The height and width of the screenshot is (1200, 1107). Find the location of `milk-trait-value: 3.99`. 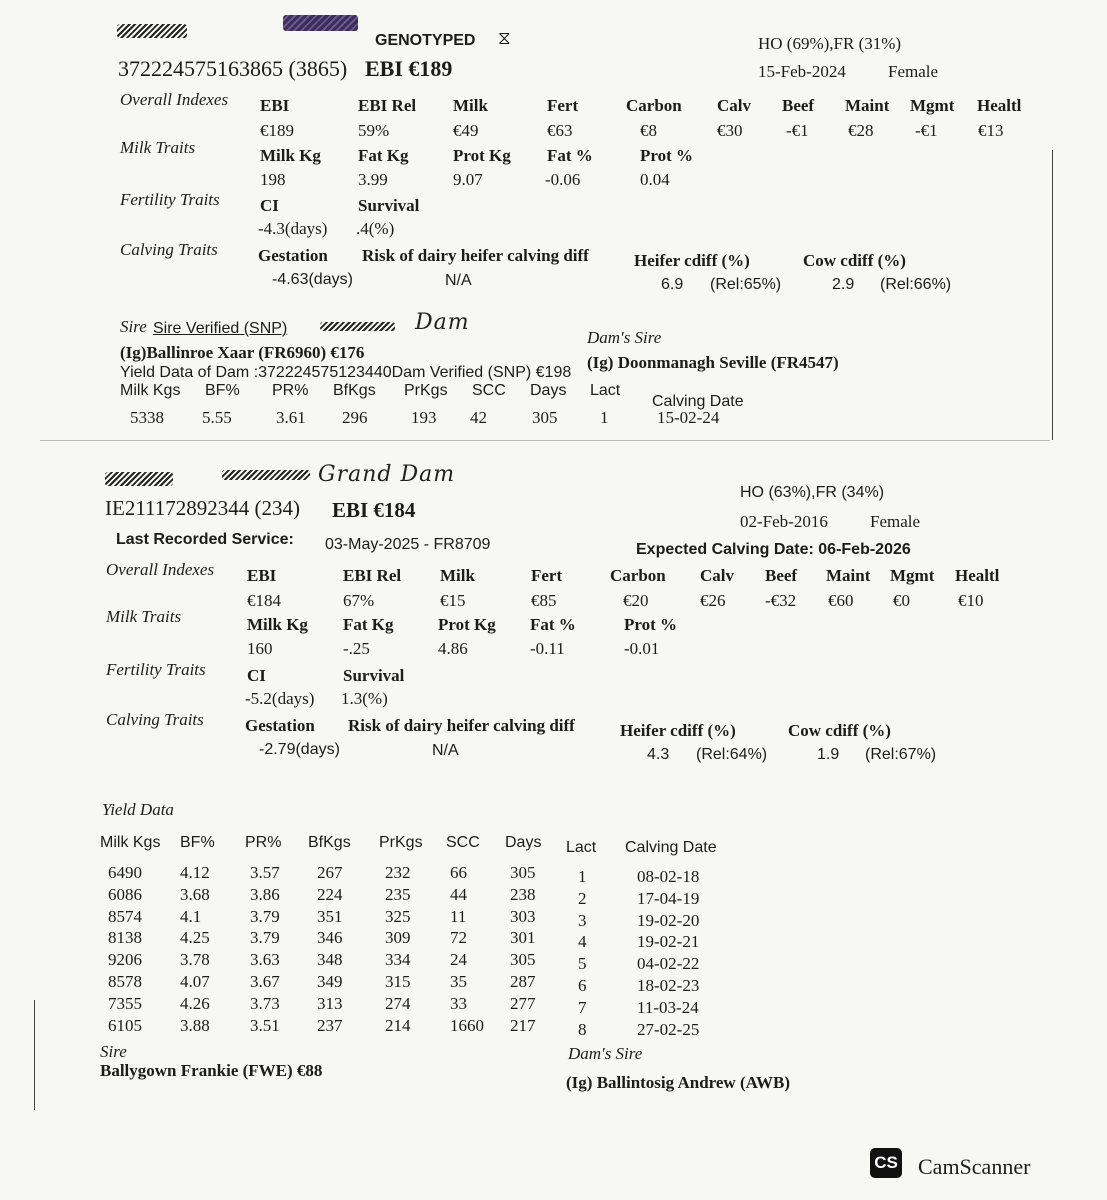

milk-trait-value: 3.99 is located at coordinates (373, 179).